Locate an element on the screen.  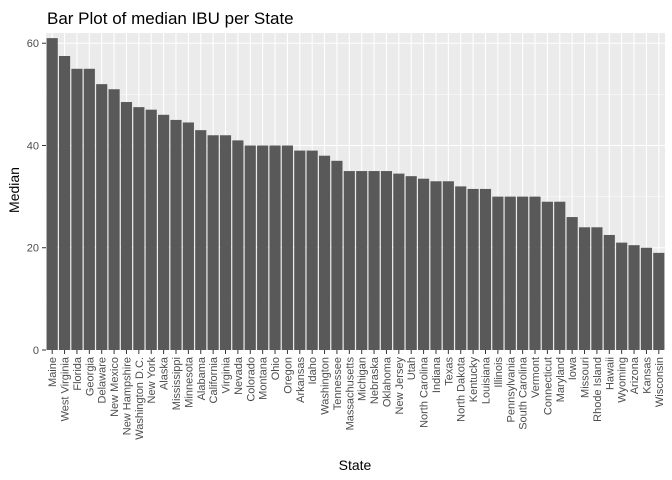
bar-california is located at coordinates (213, 242).